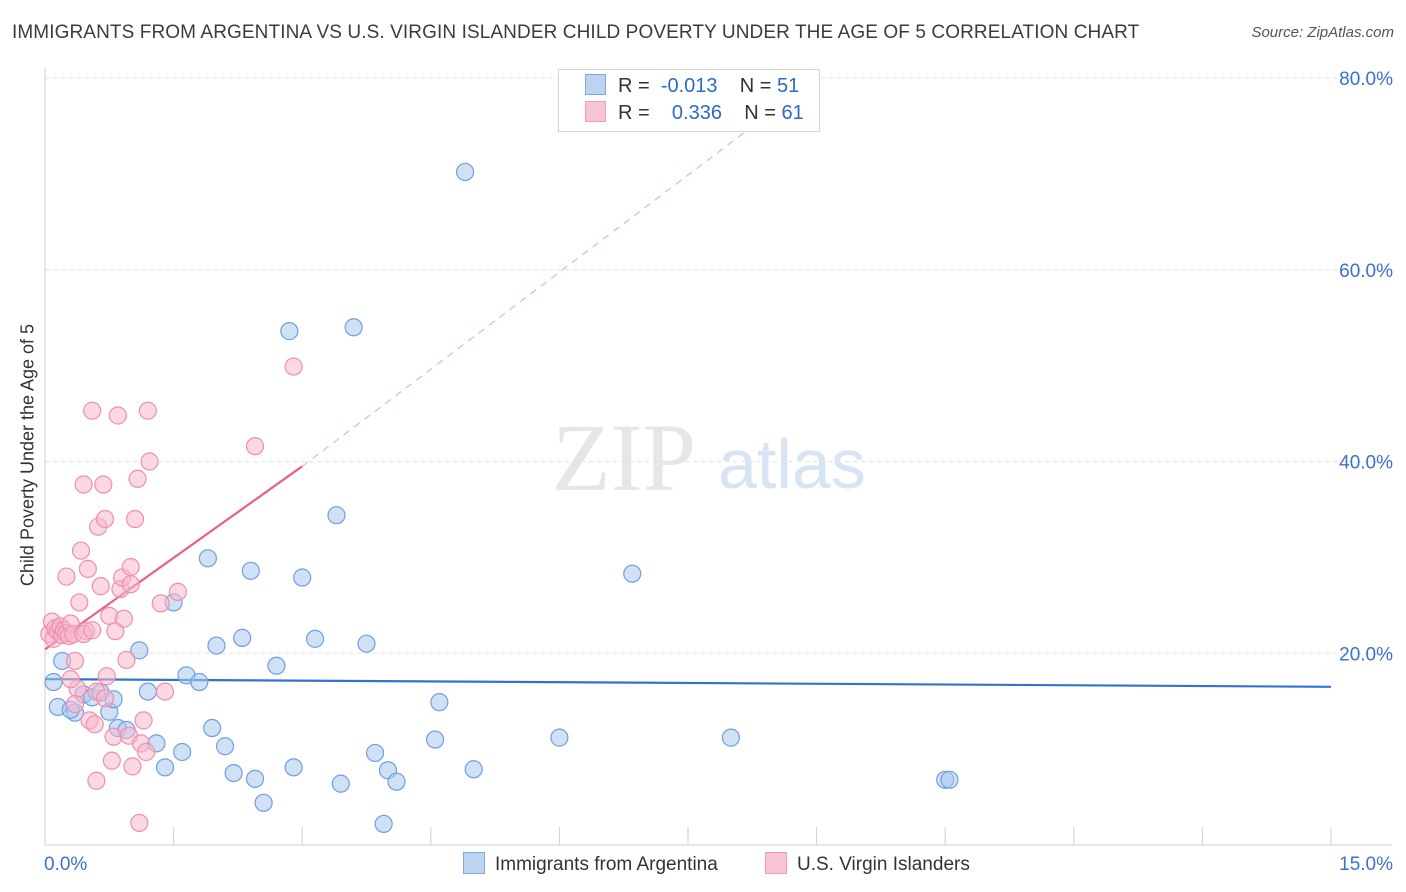  What do you see at coordinates (788, 86) in the screenshot?
I see `legend-n-value: 51` at bounding box center [788, 86].